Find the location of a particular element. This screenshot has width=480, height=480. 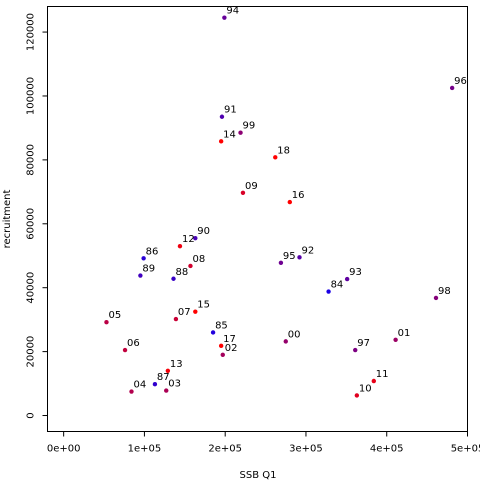

y-axis: 0 20000 40000 60000 80000 100000 120000 is located at coordinates (37, 216).